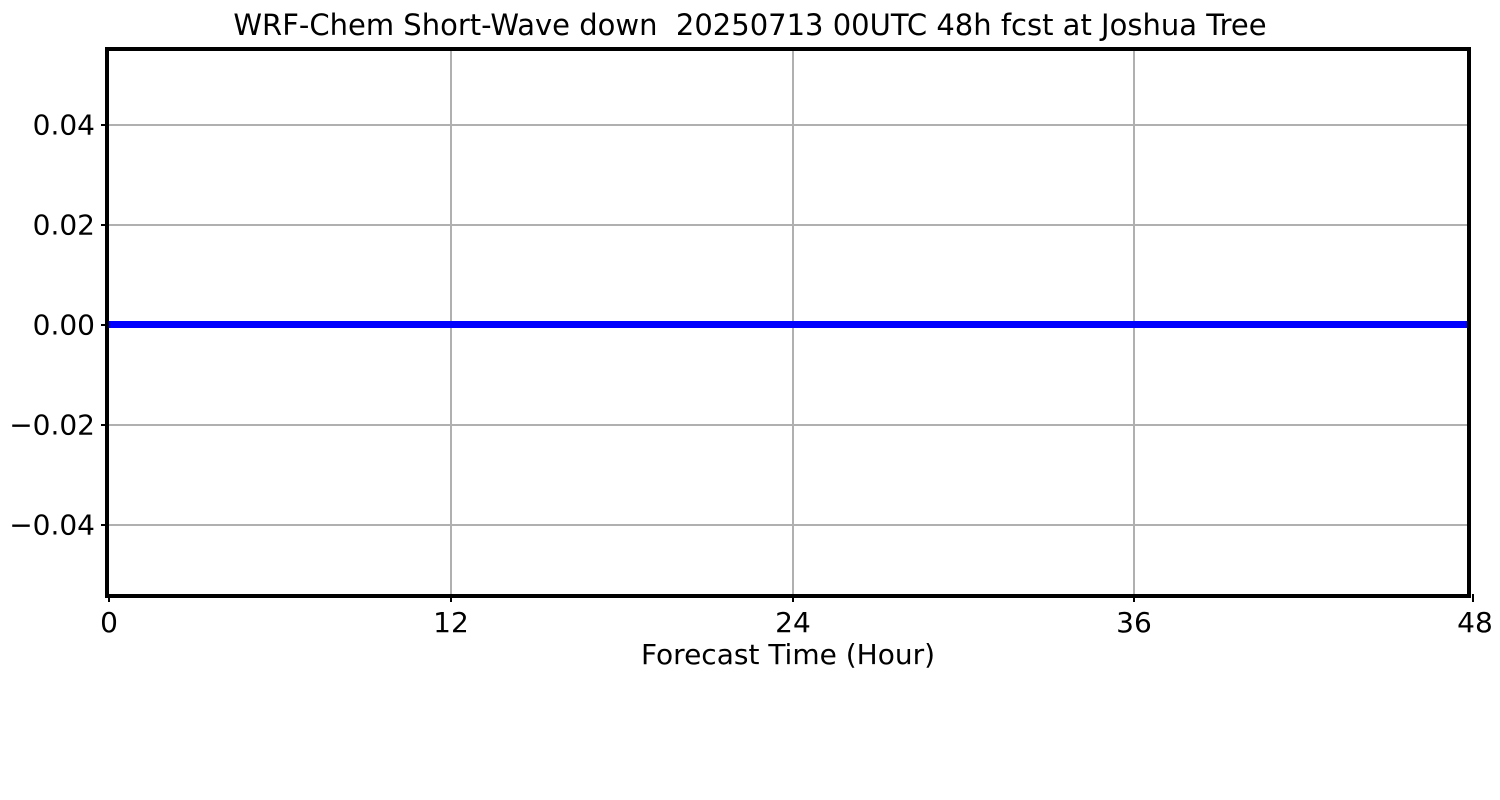 The width and height of the screenshot is (1500, 800). What do you see at coordinates (63, 125) in the screenshot?
I see `y-tick-label: 0.04` at bounding box center [63, 125].